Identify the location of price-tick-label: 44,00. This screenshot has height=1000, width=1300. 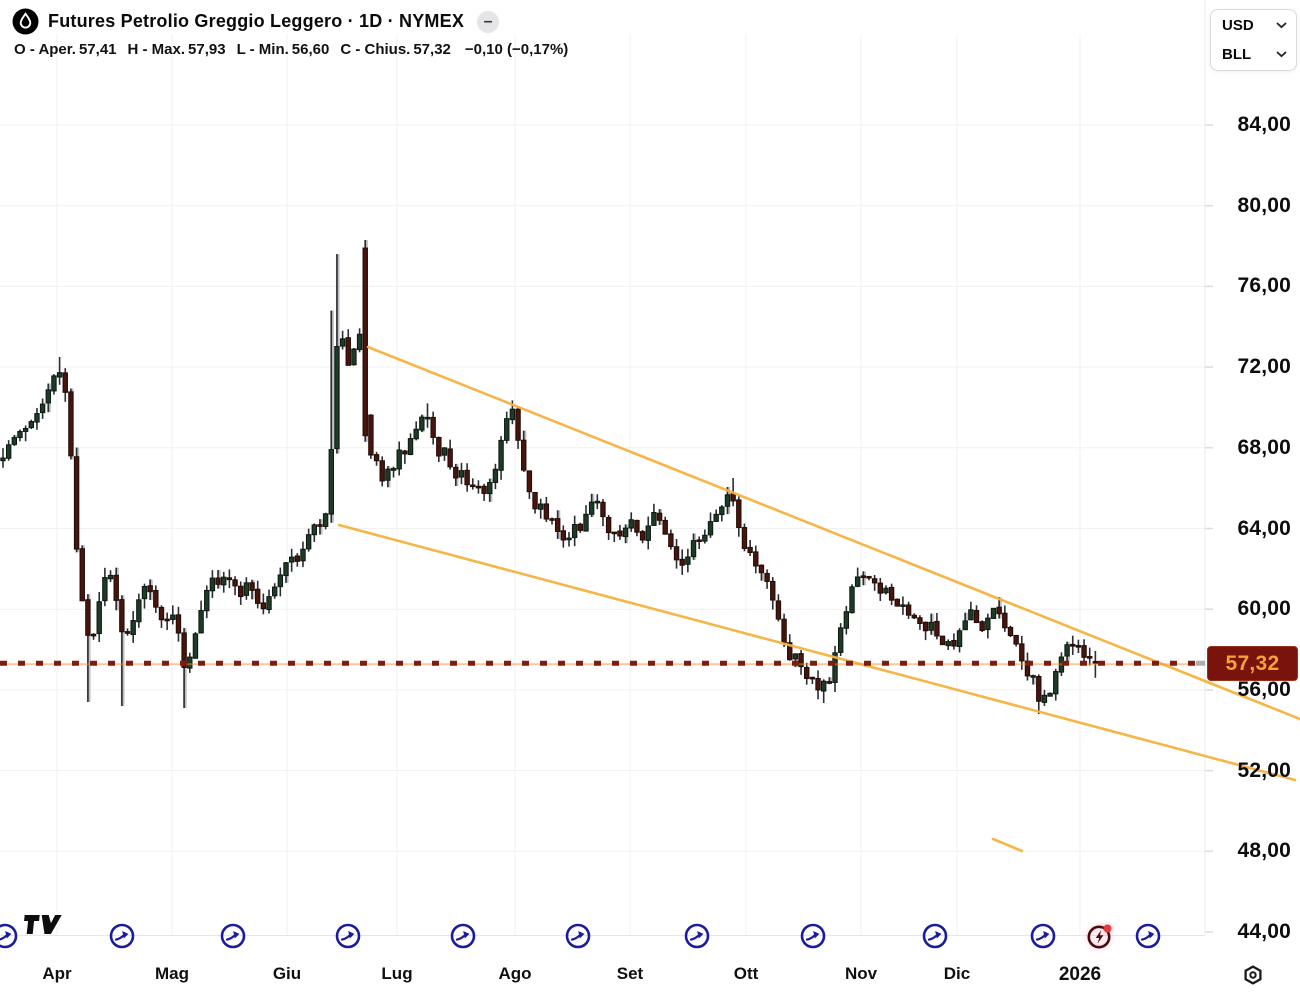
(1264, 931).